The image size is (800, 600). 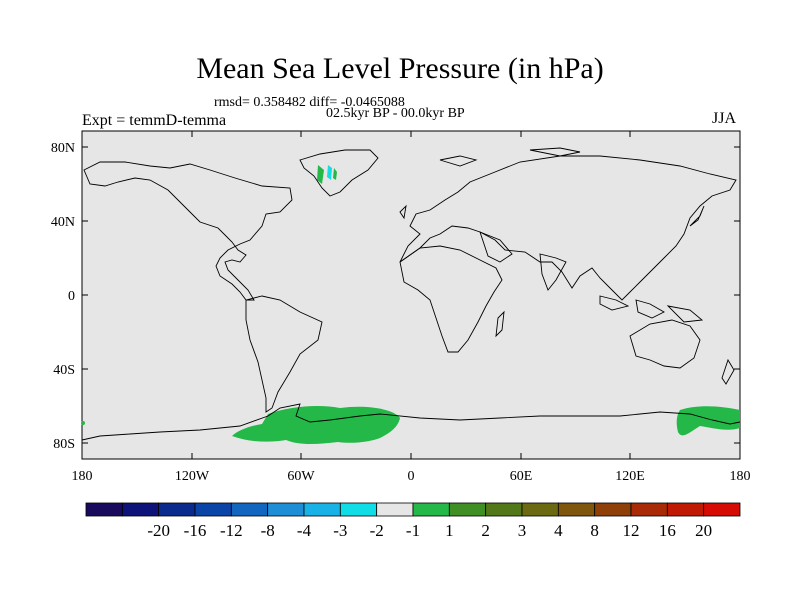 I want to click on lon-label: 120E, so click(x=630, y=476).